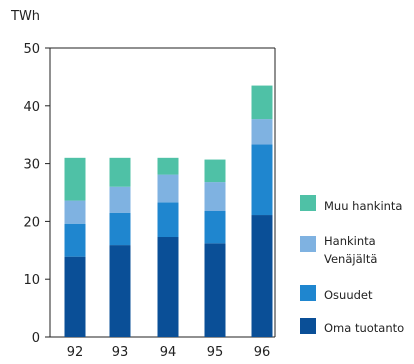 This screenshot has height=364, width=414. Describe the element at coordinates (31, 222) in the screenshot. I see `y-tick-label: 20` at that location.